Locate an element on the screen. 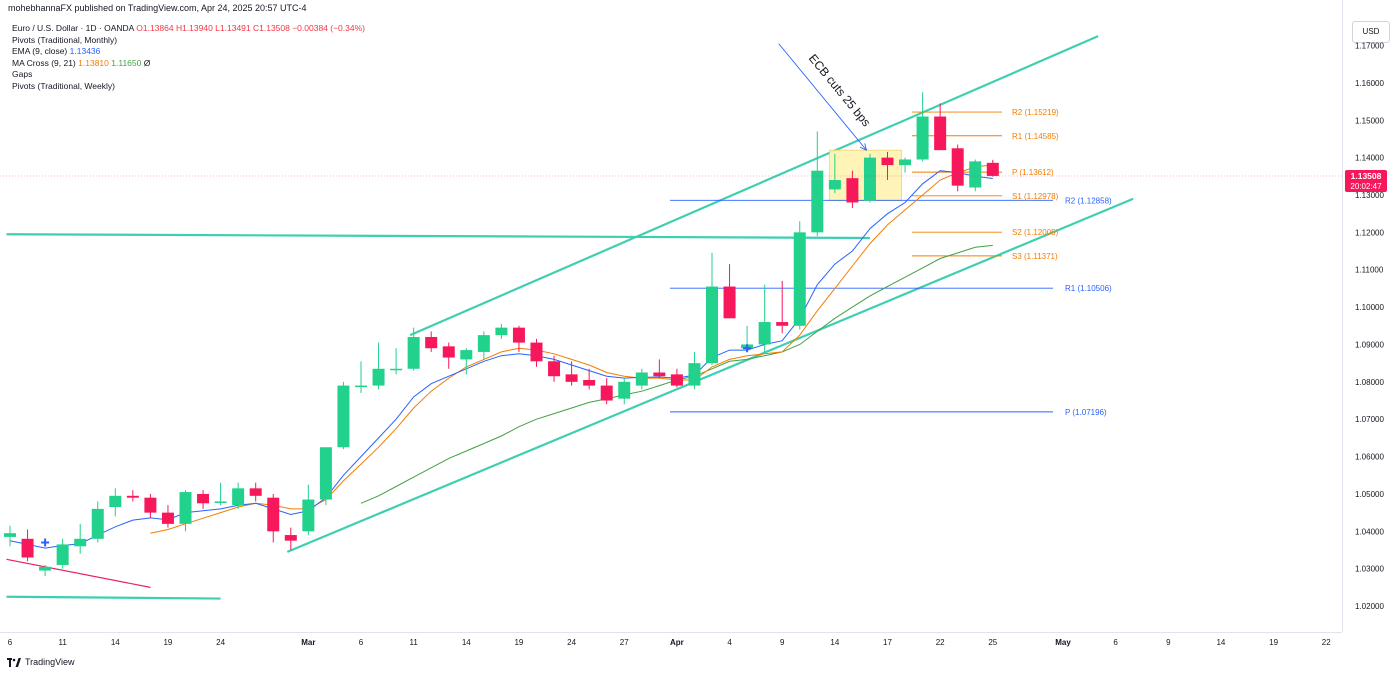 Image resolution: width=1400 pixels, height=675 pixels. x-tick-label: 17 is located at coordinates (887, 642).